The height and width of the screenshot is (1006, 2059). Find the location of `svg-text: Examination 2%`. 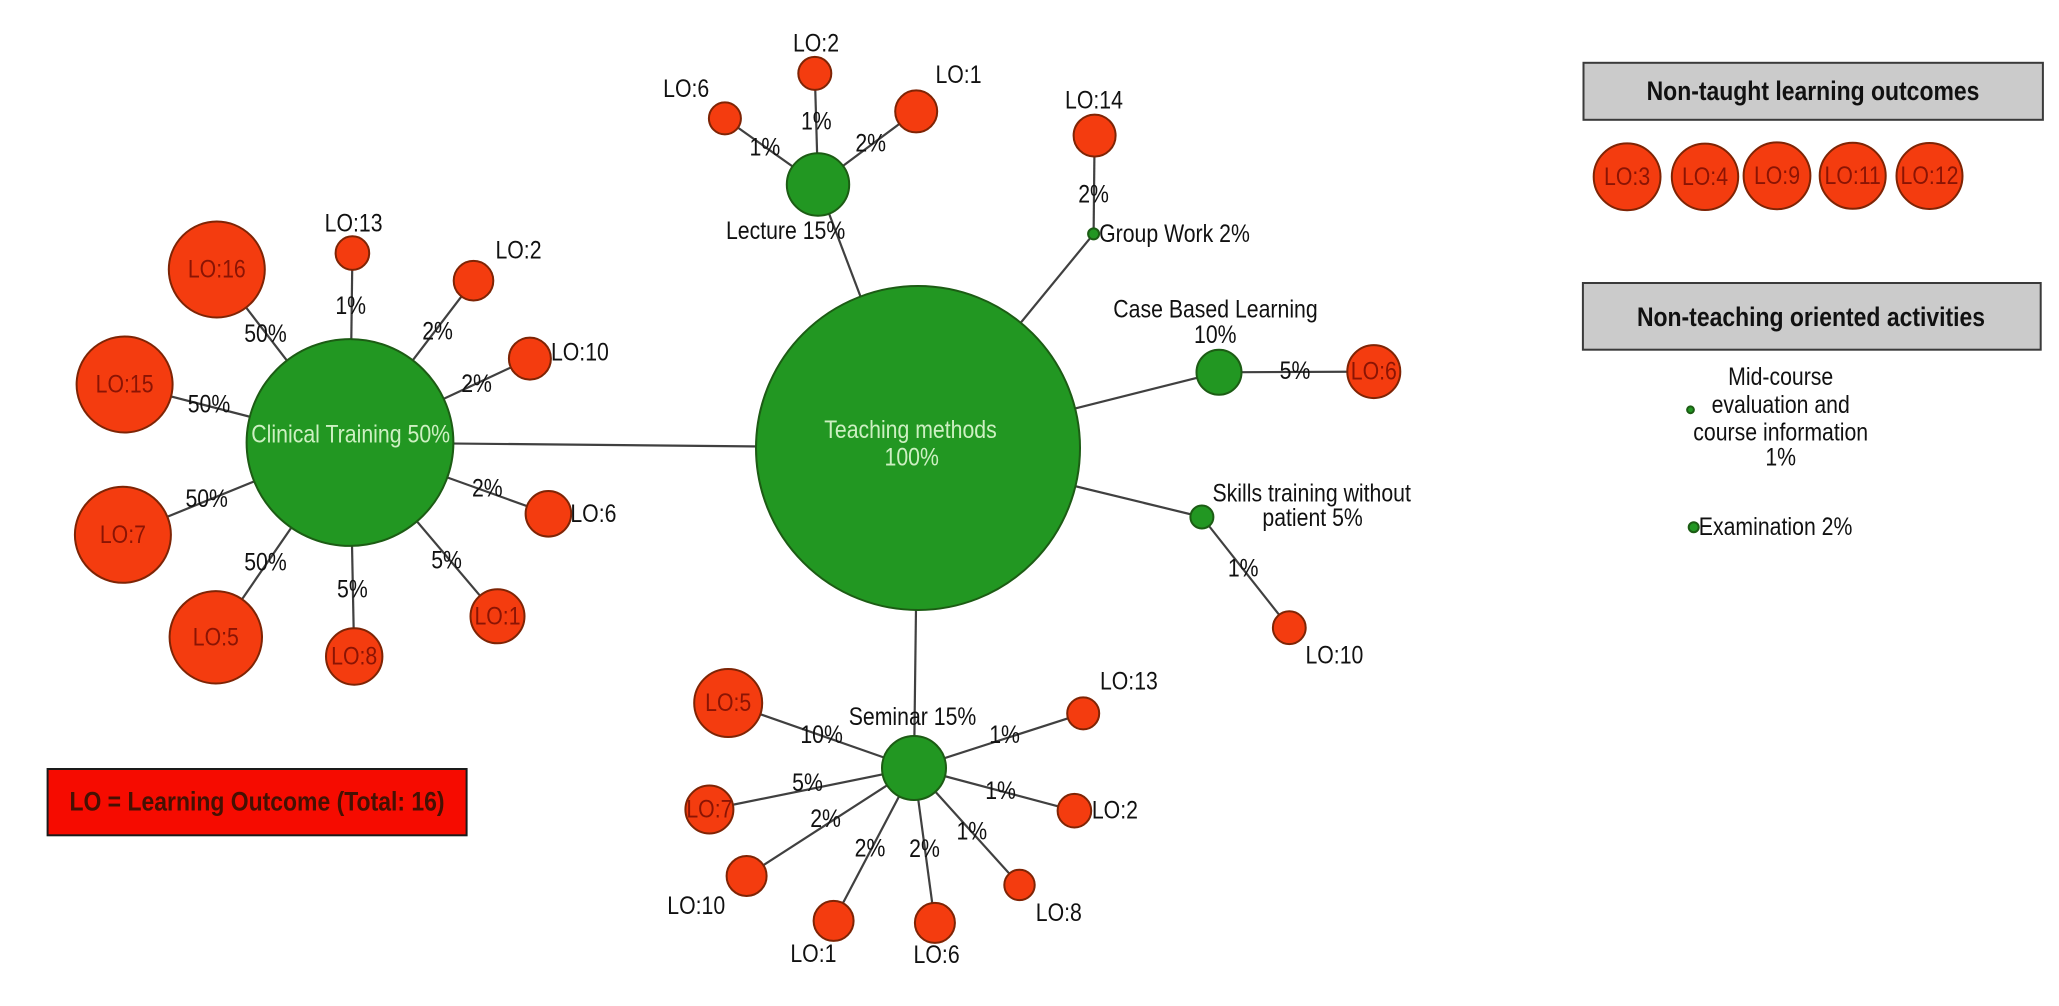

svg-text: Examination 2% is located at coordinates (1776, 527).